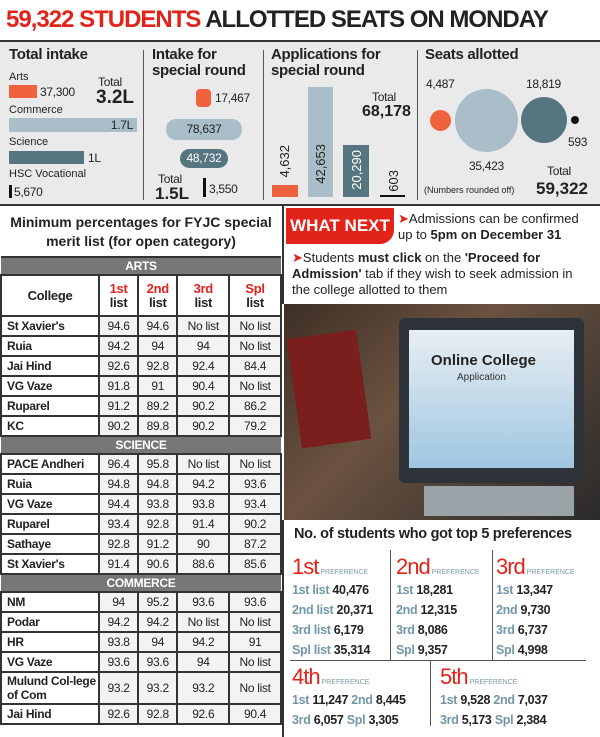  What do you see at coordinates (349, 700) in the screenshot?
I see `pref-line: 1st 11,247 2nd 8,445` at bounding box center [349, 700].